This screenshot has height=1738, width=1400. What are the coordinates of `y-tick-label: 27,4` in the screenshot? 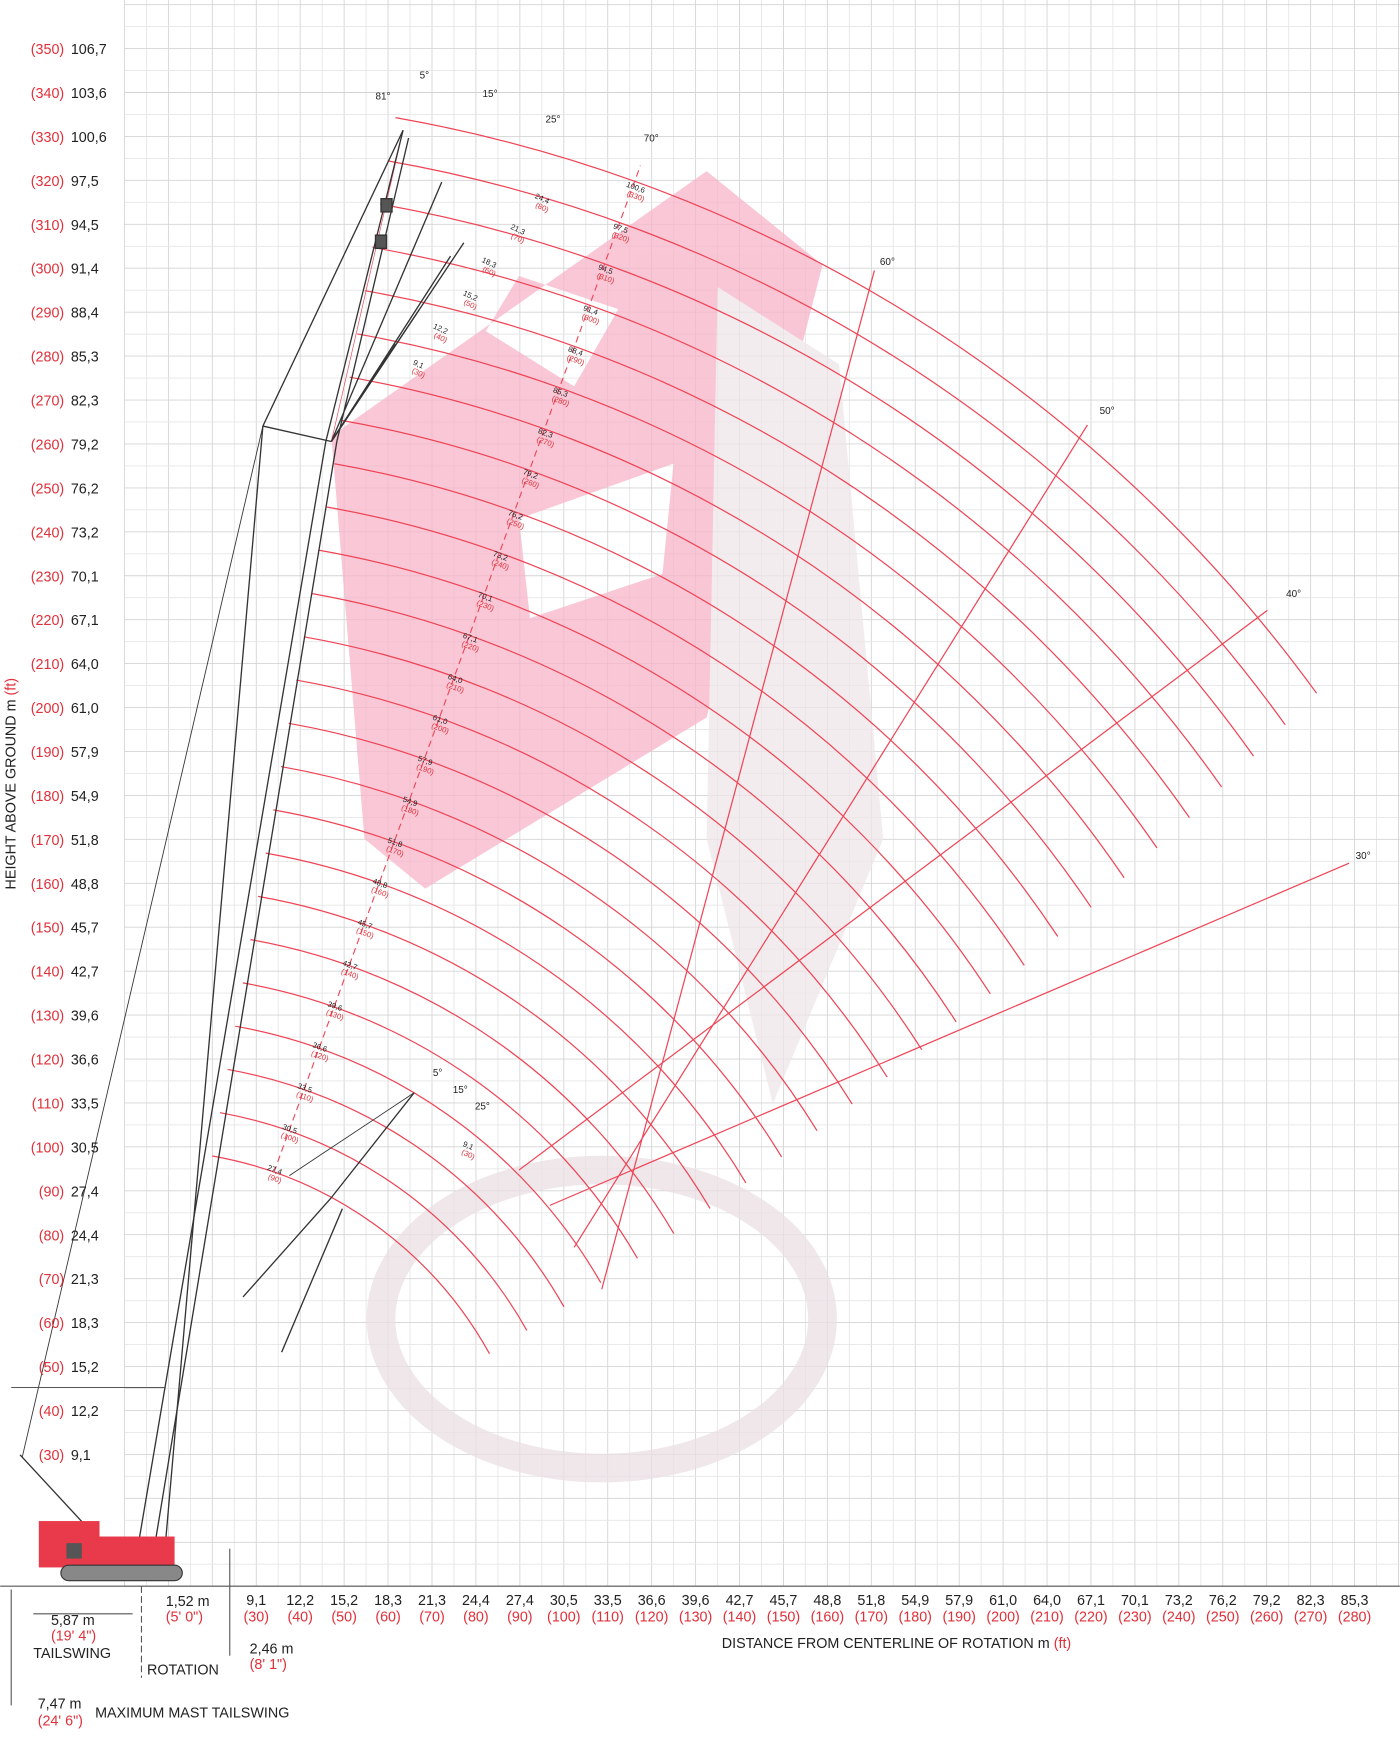 It's located at (85, 1192).